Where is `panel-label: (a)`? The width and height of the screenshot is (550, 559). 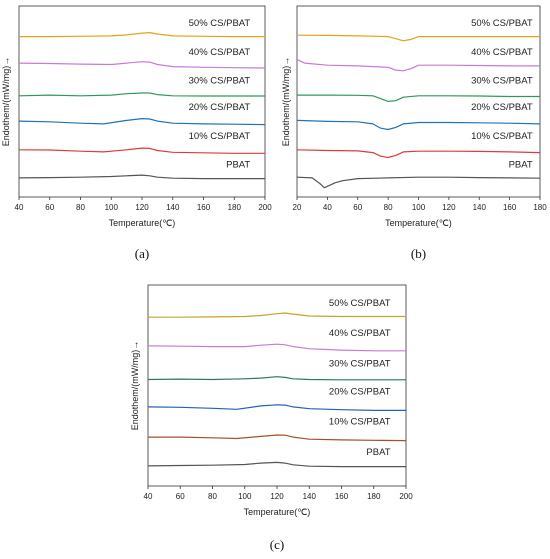 panel-label: (a) is located at coordinates (142, 253).